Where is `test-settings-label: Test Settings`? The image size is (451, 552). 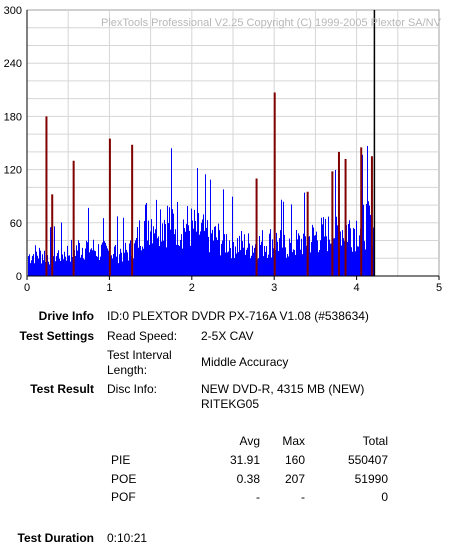 test-settings-label: Test Settings is located at coordinates (56, 336).